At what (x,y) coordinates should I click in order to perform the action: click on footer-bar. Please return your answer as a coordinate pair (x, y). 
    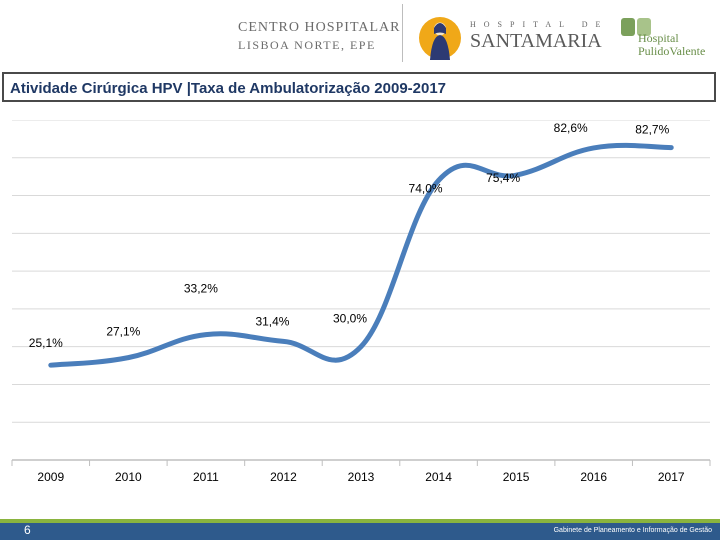
    Looking at the image, I should click on (360, 531).